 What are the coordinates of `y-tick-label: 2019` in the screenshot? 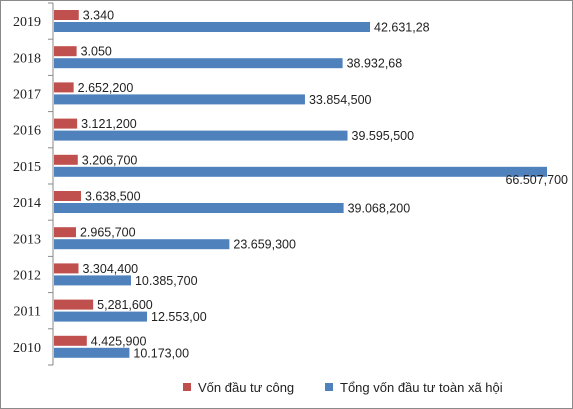 It's located at (27, 22).